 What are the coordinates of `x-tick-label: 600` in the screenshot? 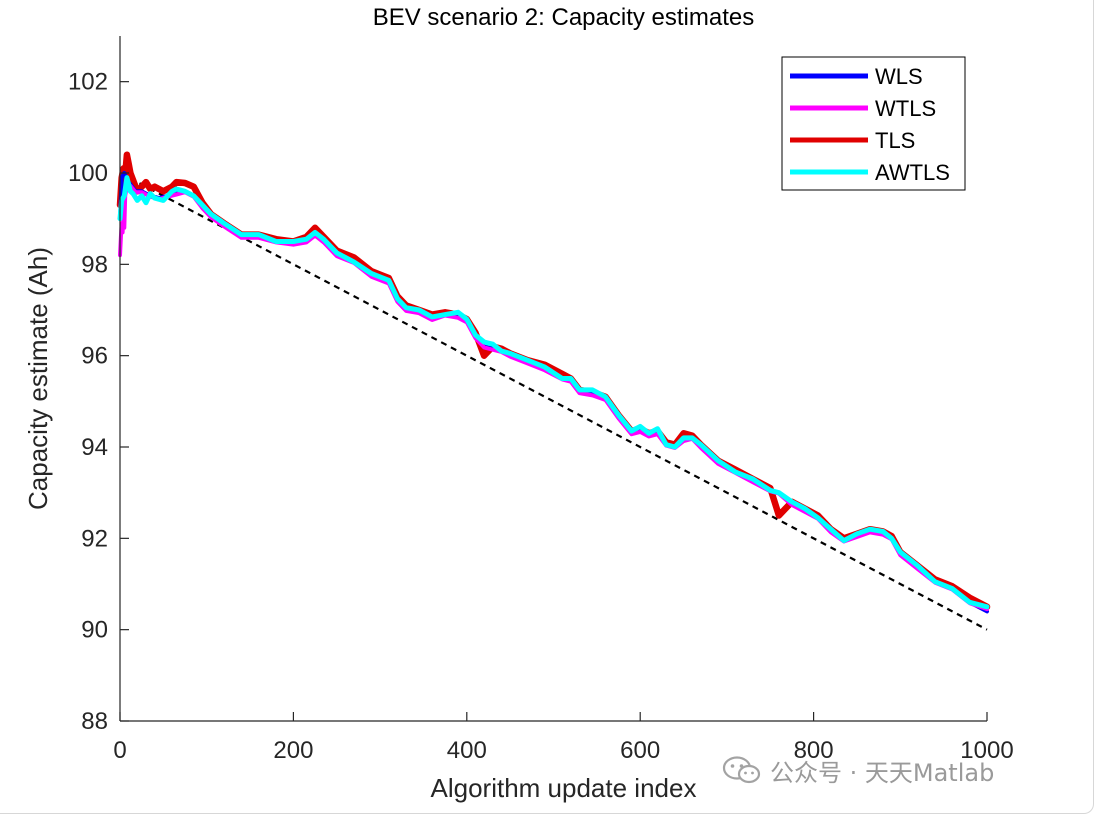 It's located at (640, 750).